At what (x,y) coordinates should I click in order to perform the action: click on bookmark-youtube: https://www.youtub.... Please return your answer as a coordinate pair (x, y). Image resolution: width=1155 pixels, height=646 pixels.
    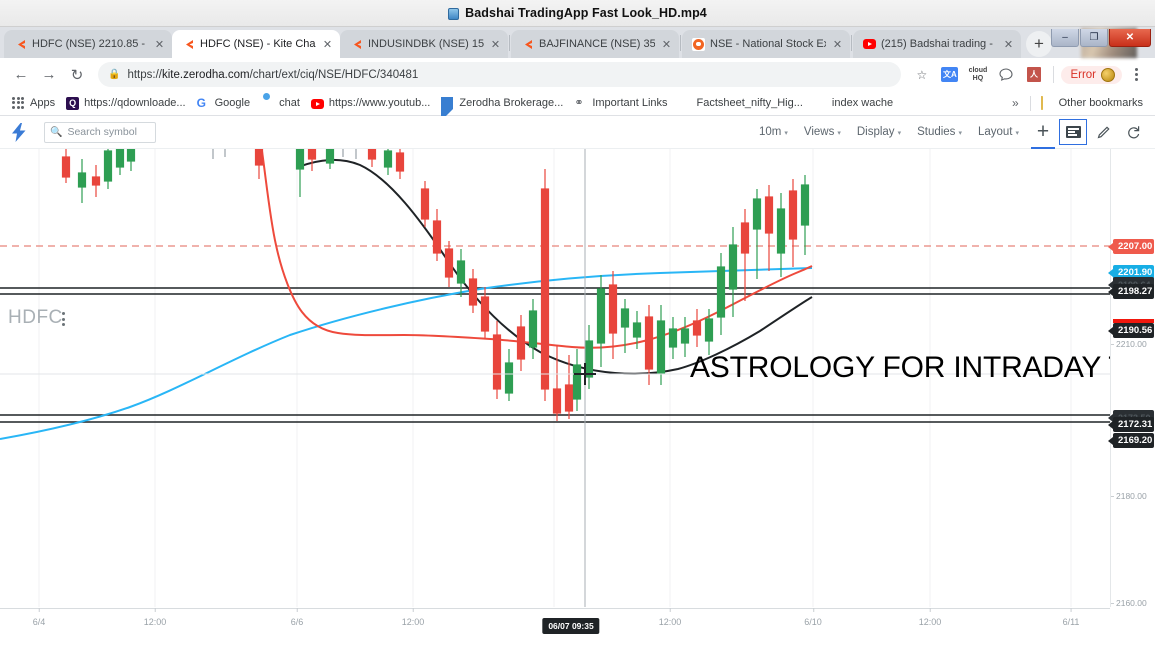
    Looking at the image, I should click on (371, 103).